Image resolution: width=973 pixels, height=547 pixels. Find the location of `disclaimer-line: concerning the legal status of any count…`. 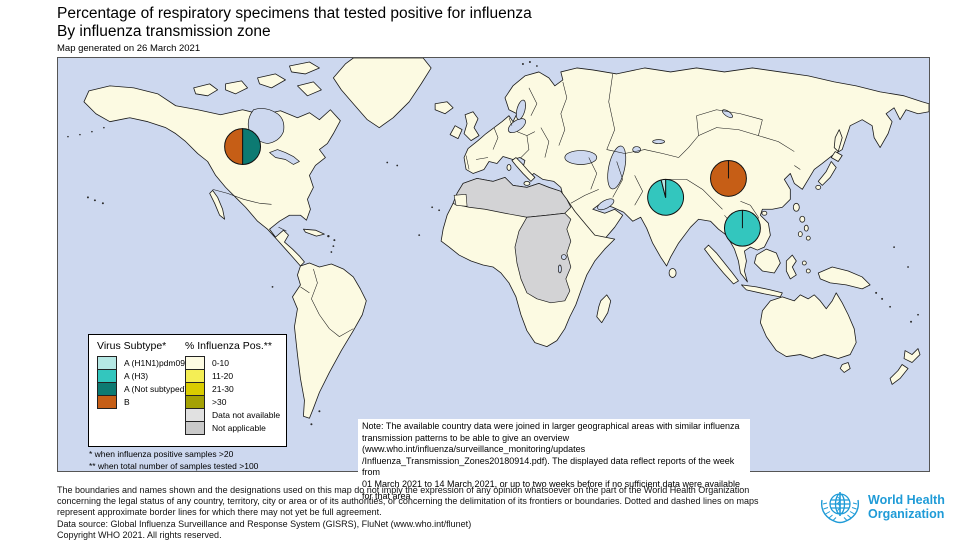

disclaimer-line: concerning the legal status of any count… is located at coordinates (408, 500).